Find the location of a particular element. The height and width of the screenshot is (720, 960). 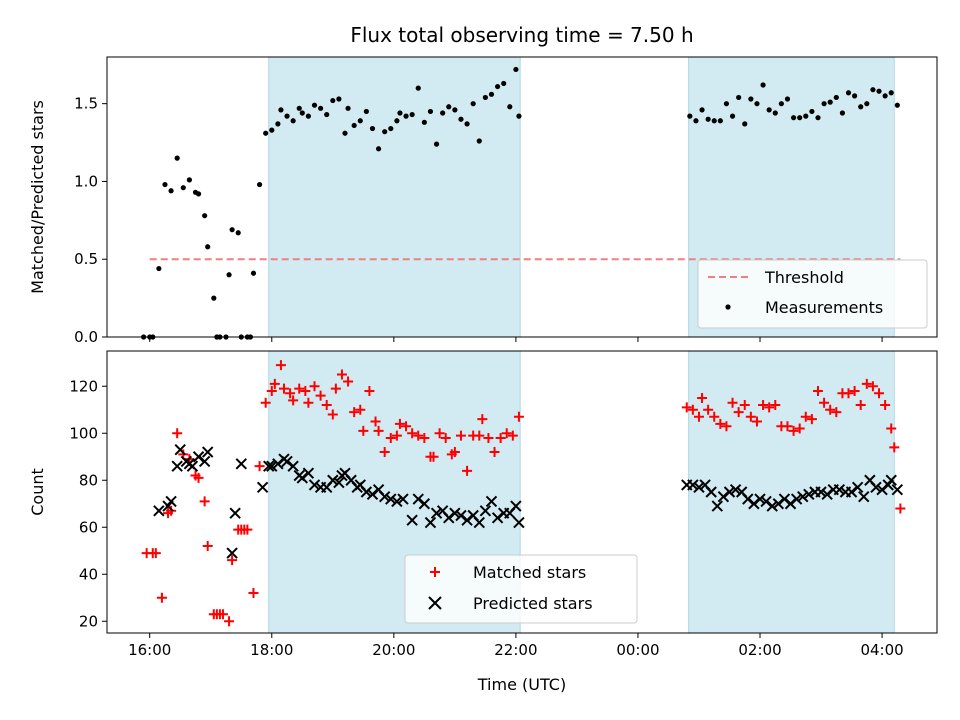

legend-threshold-label: Threshold is located at coordinates (804, 277).